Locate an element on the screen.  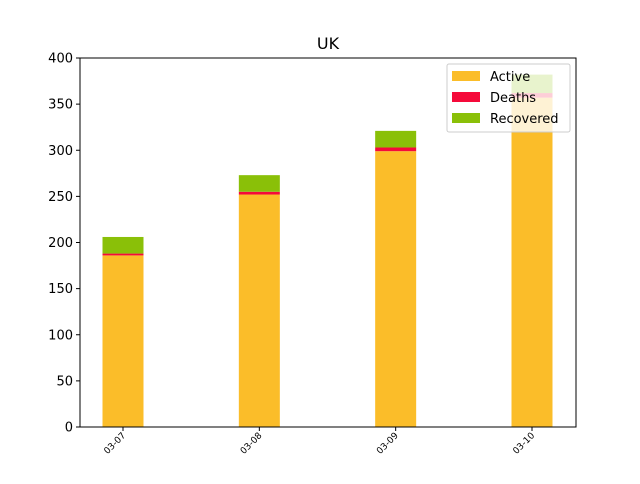
chart-title: UK is located at coordinates (328, 43).